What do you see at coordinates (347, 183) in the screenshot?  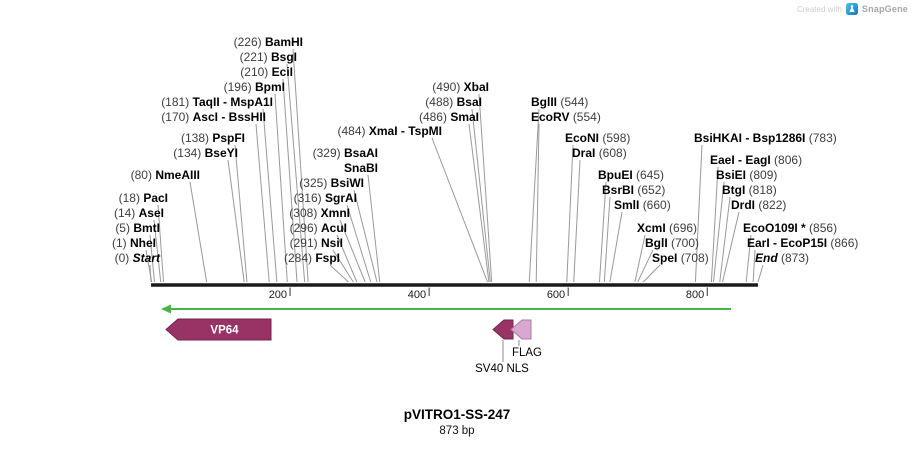 I see `site-name: BsiWI` at bounding box center [347, 183].